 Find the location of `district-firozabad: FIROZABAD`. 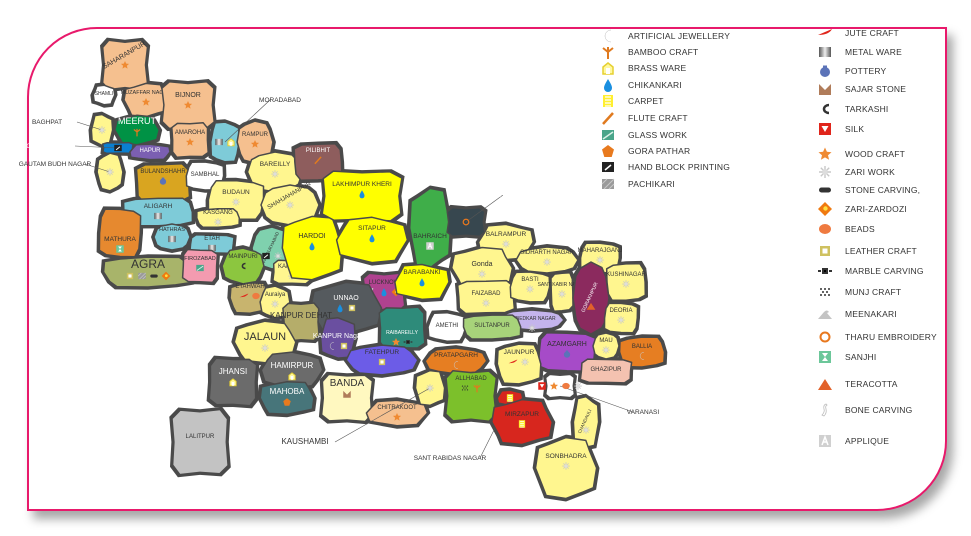

district-firozabad: FIROZABAD is located at coordinates (200, 266).